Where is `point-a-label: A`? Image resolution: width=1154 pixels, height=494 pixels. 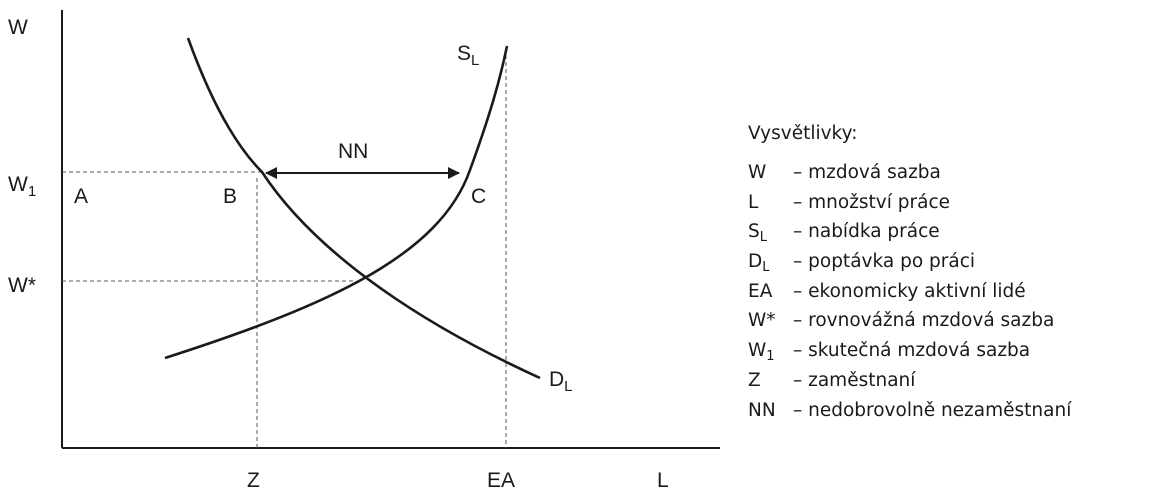
point-a-label: A is located at coordinates (81, 196).